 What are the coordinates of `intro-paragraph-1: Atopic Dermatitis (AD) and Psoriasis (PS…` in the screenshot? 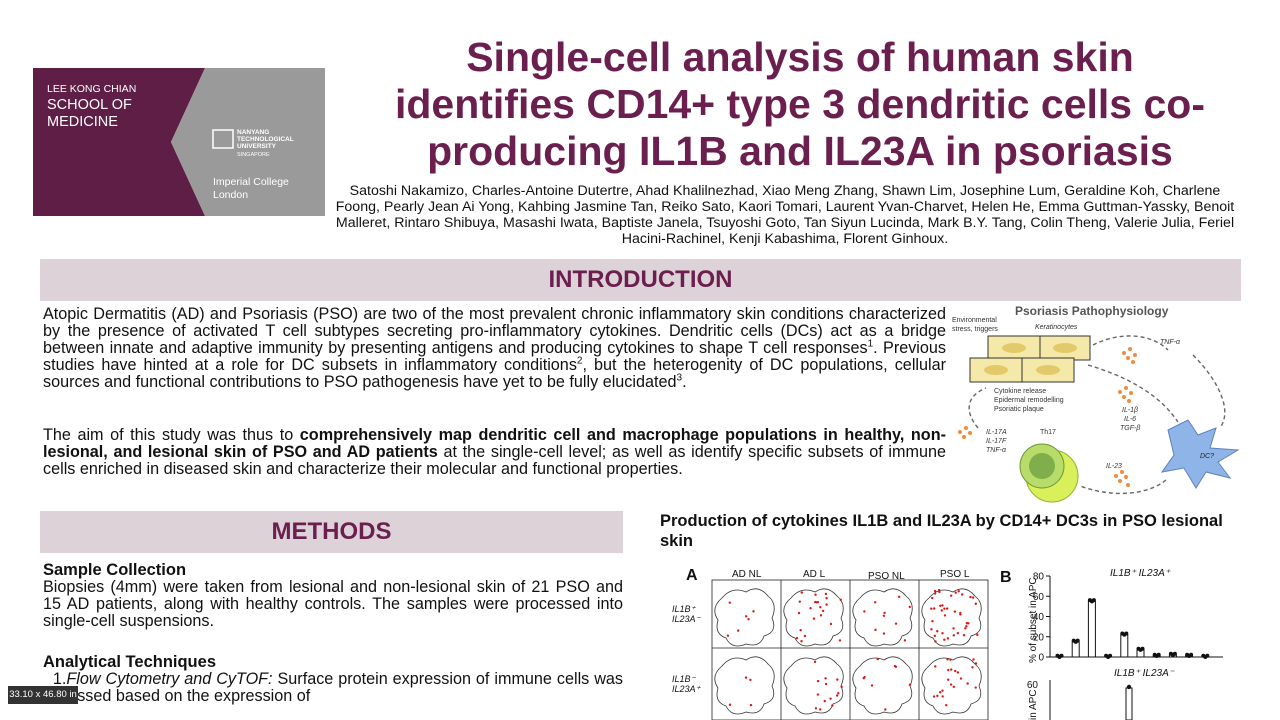 It's located at (494, 348).